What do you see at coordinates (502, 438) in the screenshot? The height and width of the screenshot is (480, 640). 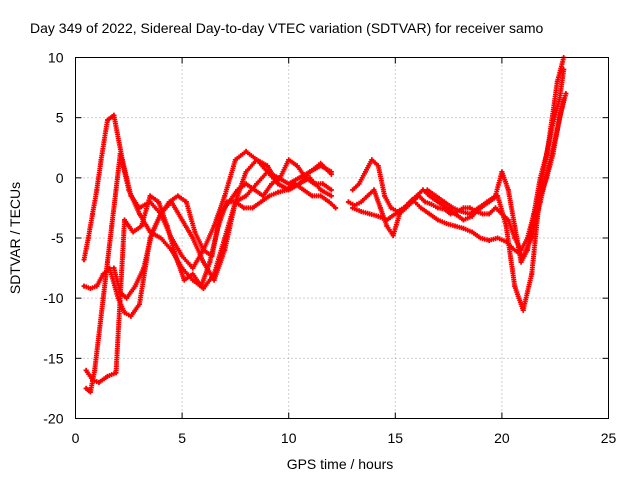 I see `x-tick-label: 20` at bounding box center [502, 438].